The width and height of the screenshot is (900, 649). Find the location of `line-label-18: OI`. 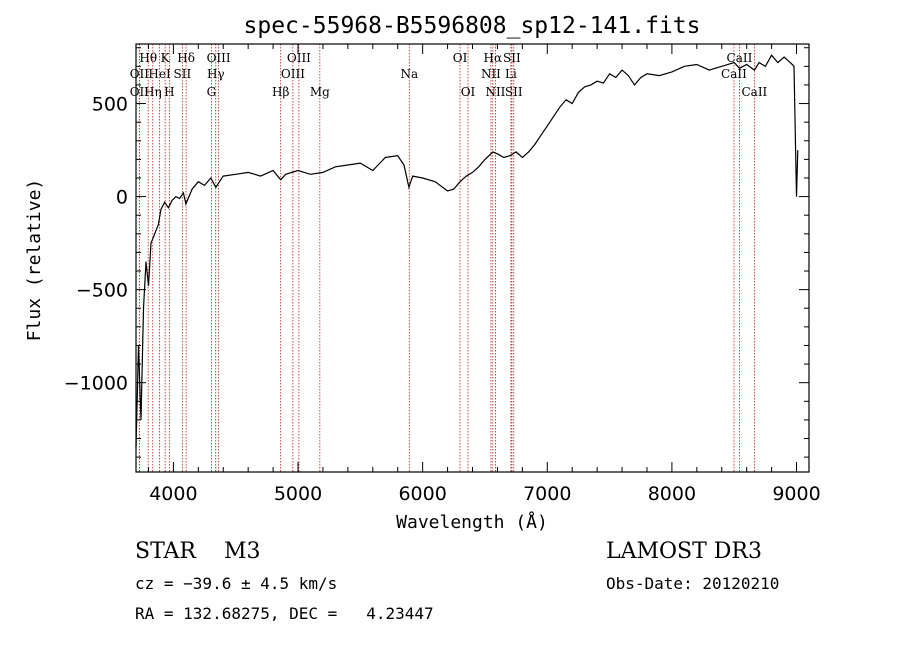

line-label-18: OI is located at coordinates (468, 92).